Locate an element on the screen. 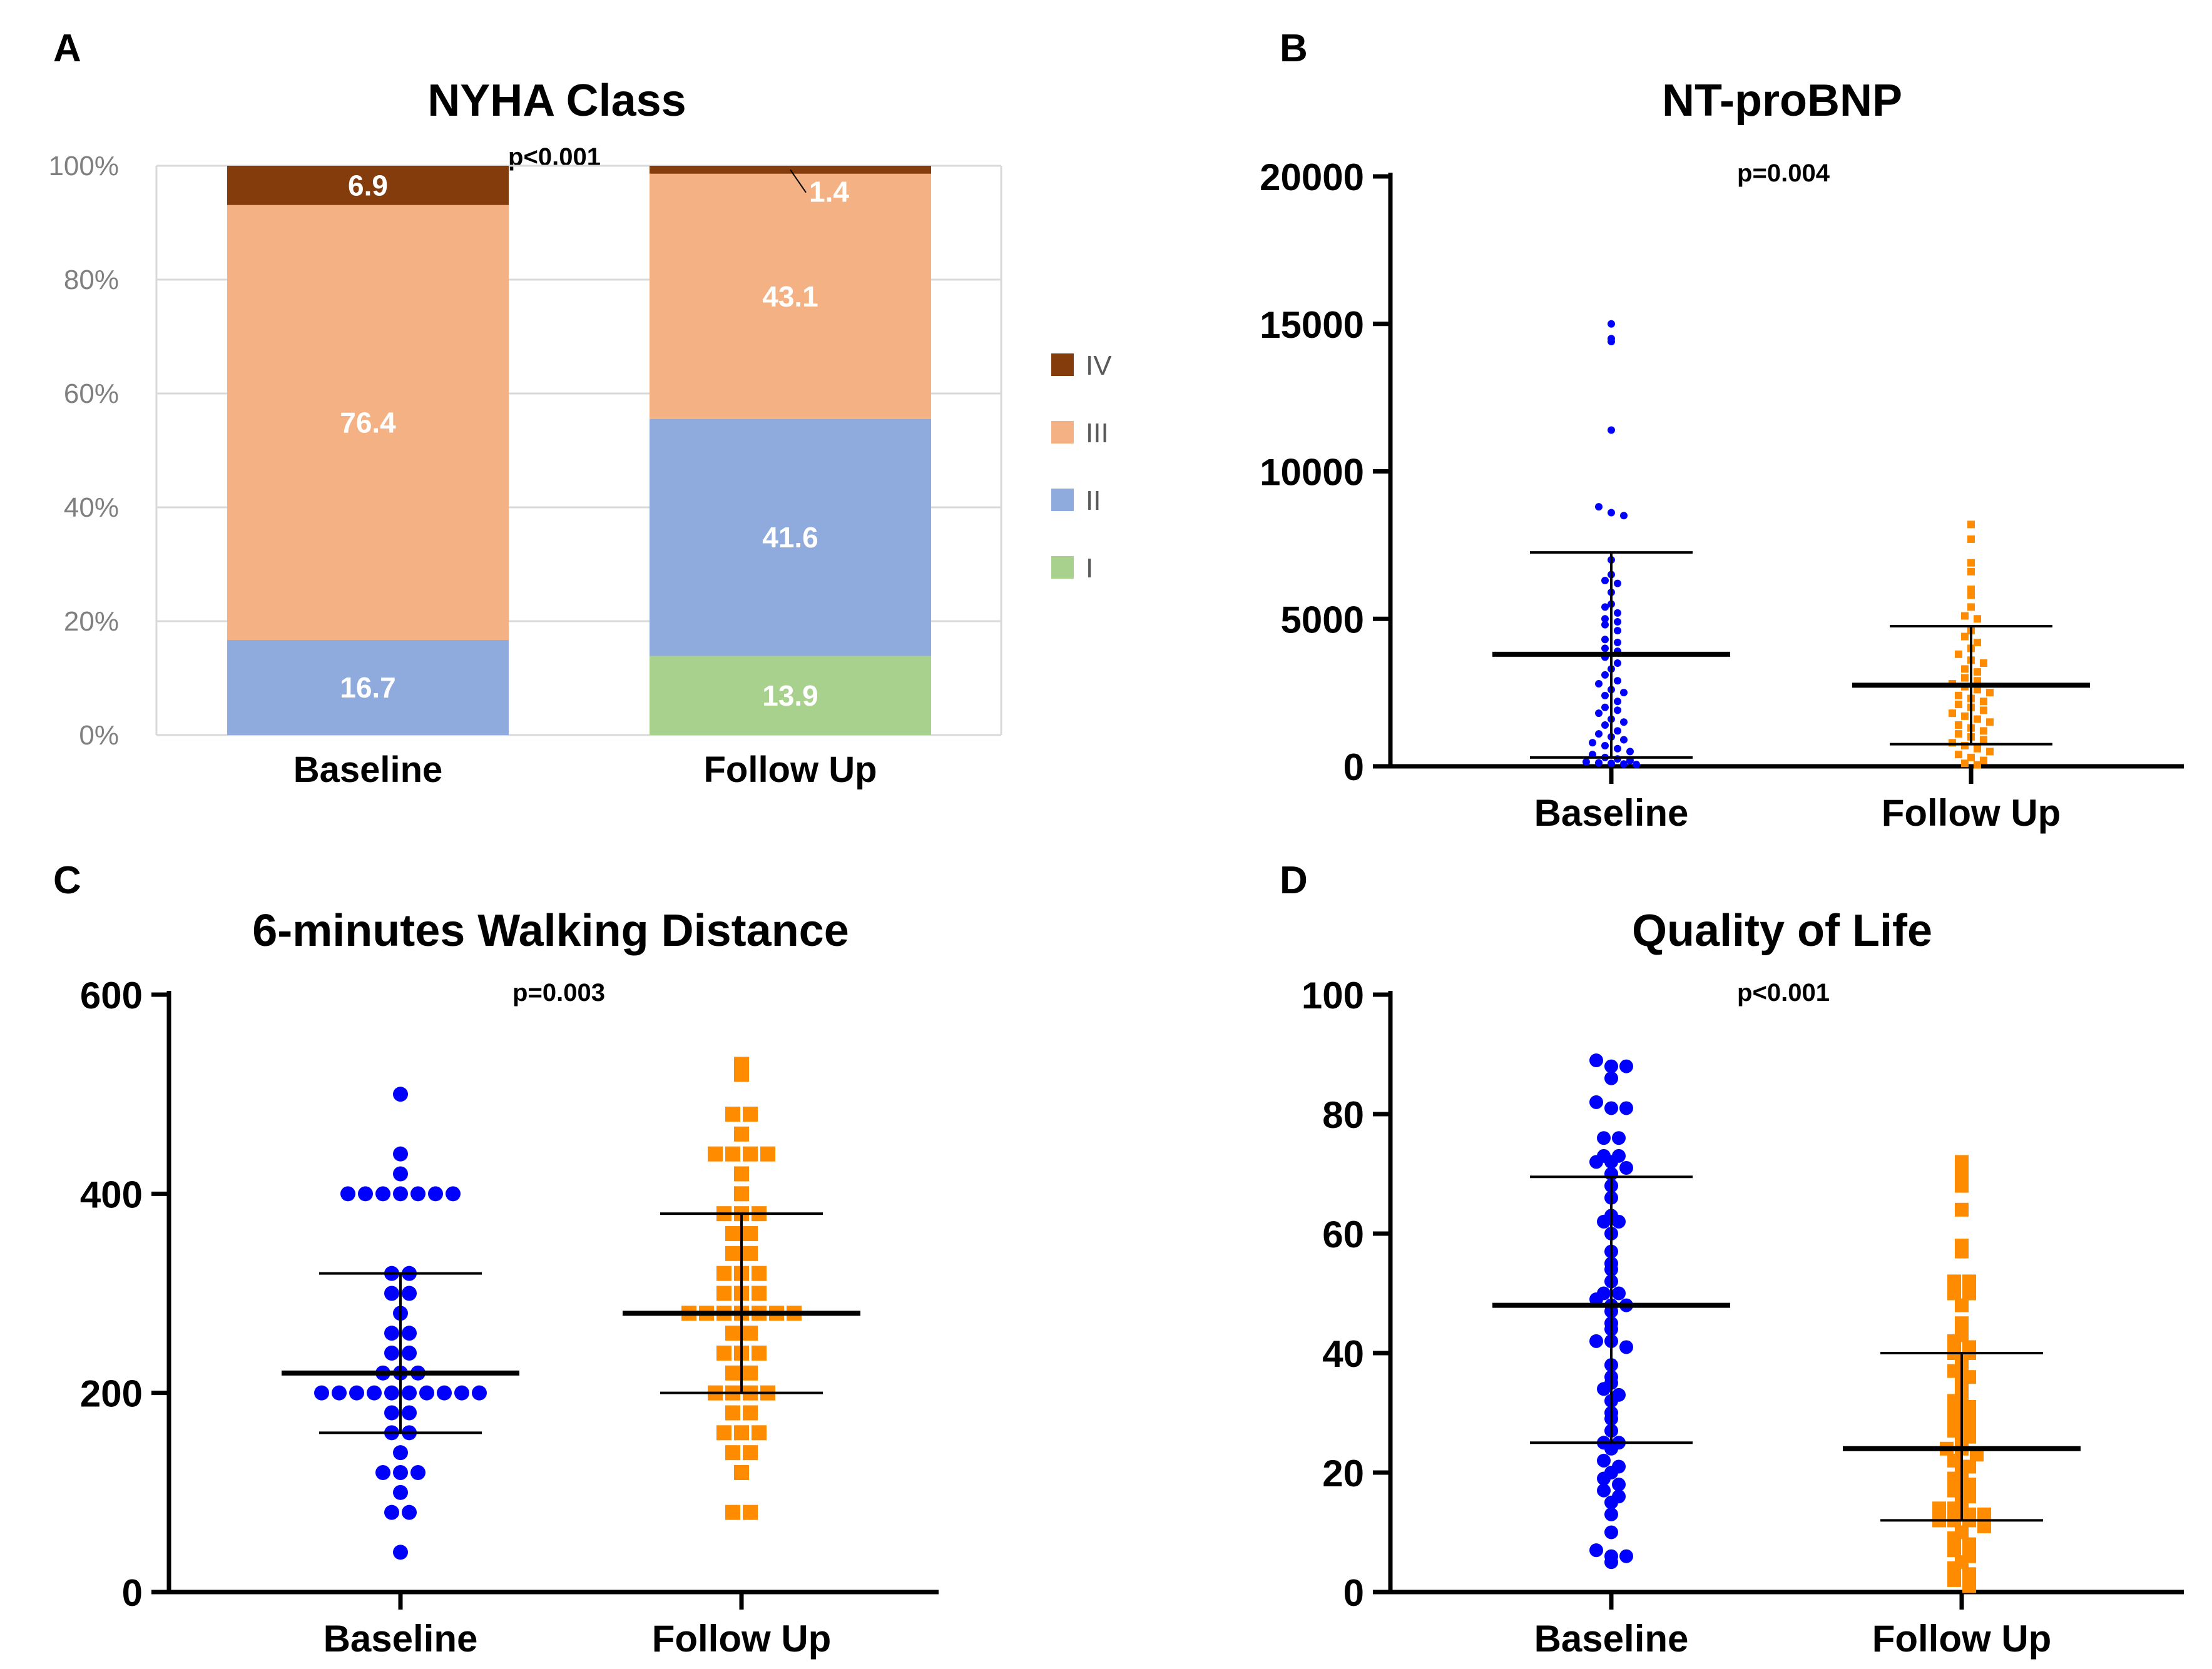 The image size is (2212, 1669). y-tick-label: 80% is located at coordinates (92, 280).